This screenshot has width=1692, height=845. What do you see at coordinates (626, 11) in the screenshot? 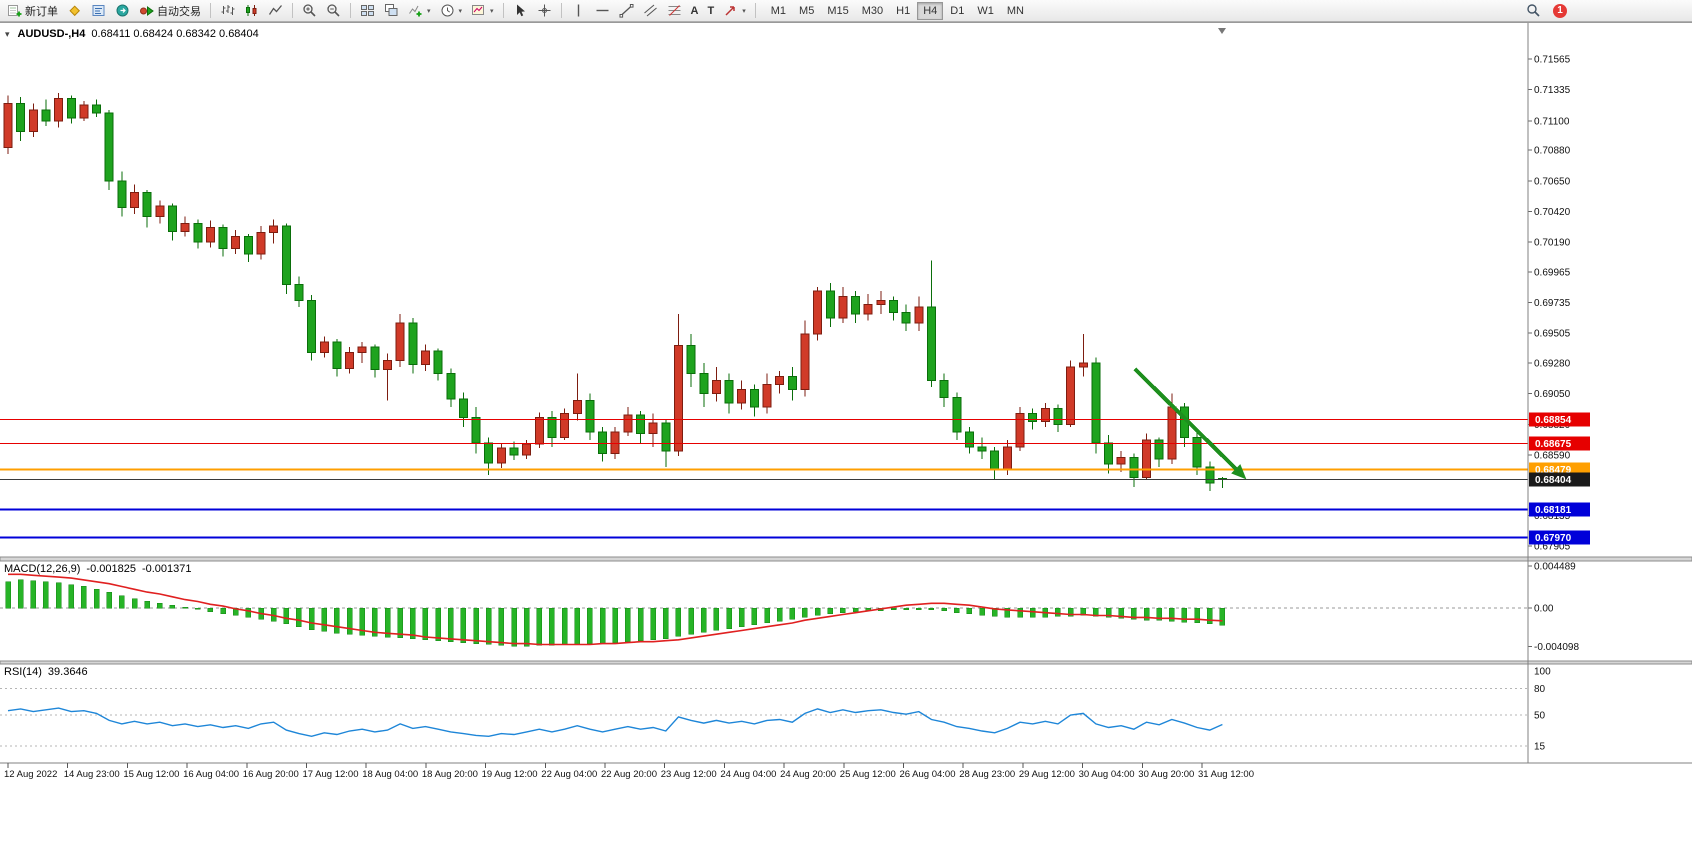
I see `trendline-button` at bounding box center [626, 11].